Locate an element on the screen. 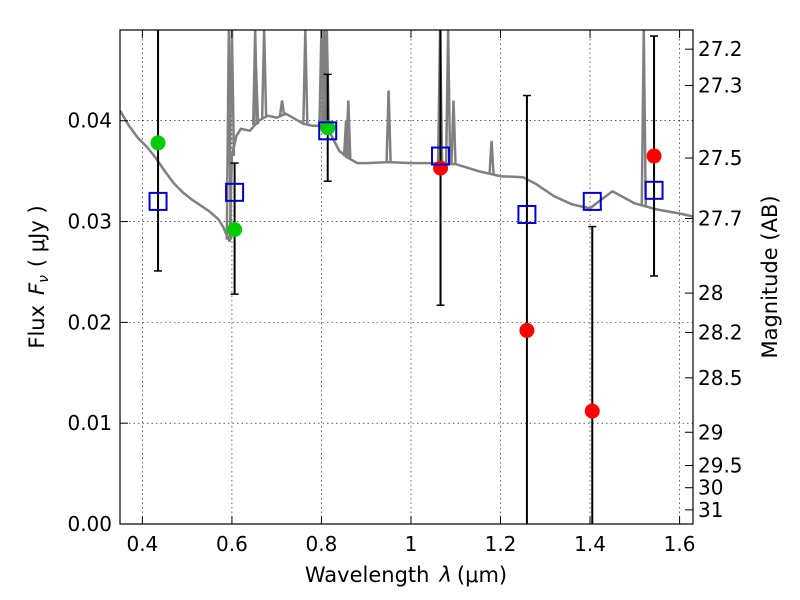 The width and height of the screenshot is (800, 600). y2-tick-label: 28.5 is located at coordinates (720, 378).